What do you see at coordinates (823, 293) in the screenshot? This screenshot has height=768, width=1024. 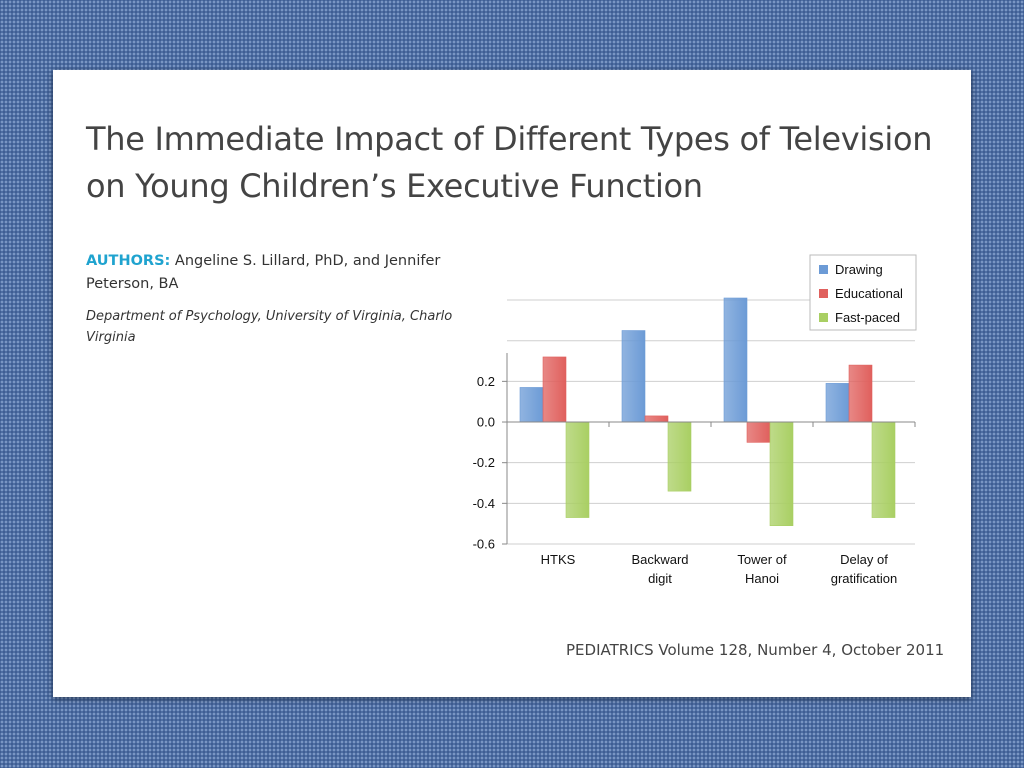 I see `legend-swatch-educational` at bounding box center [823, 293].